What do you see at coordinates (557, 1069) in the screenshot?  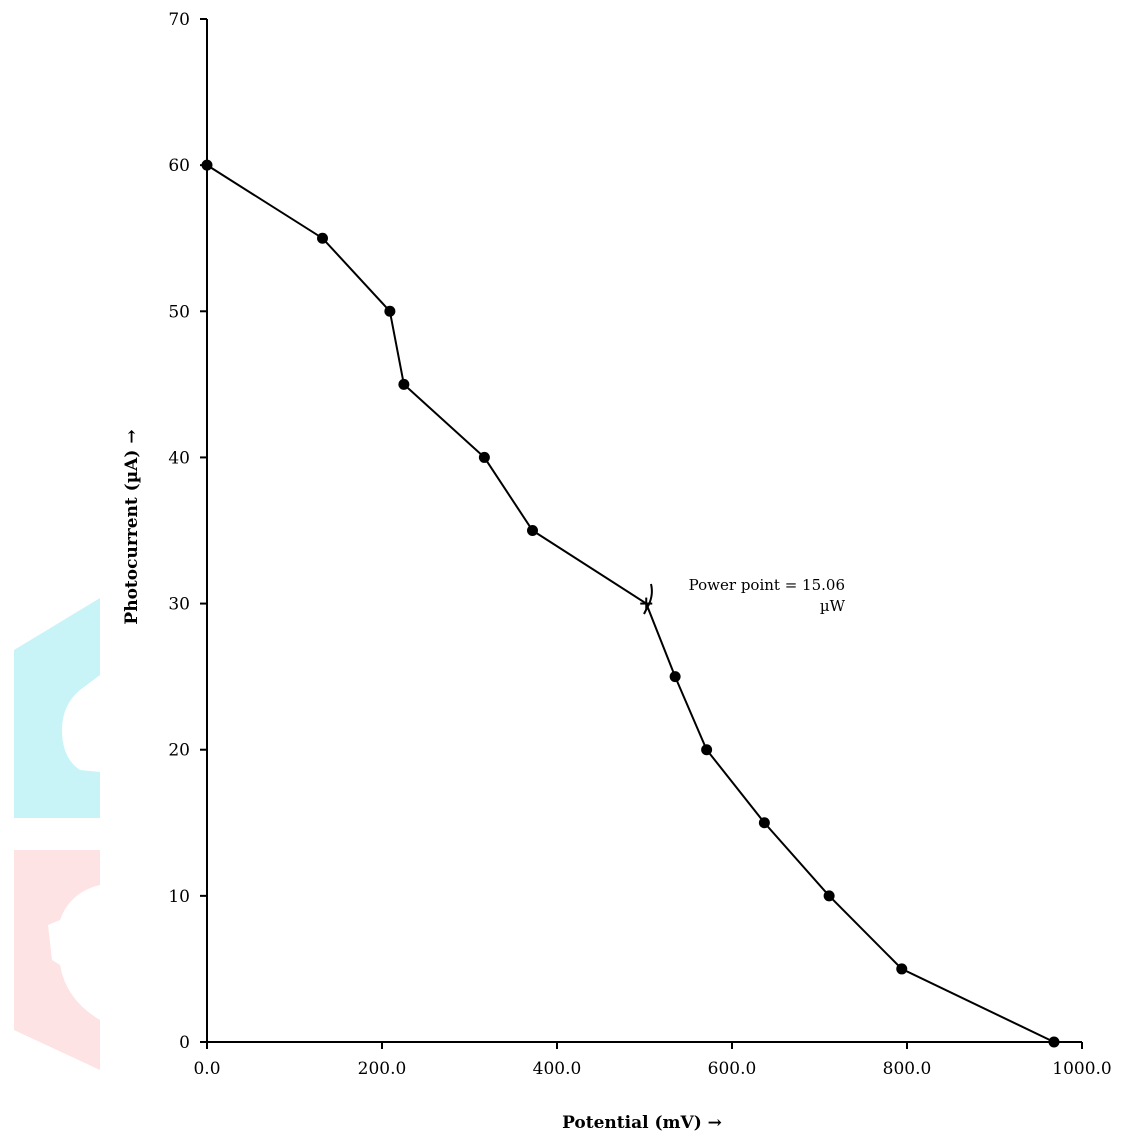 I see `x-tick-label: 400.0` at bounding box center [557, 1069].